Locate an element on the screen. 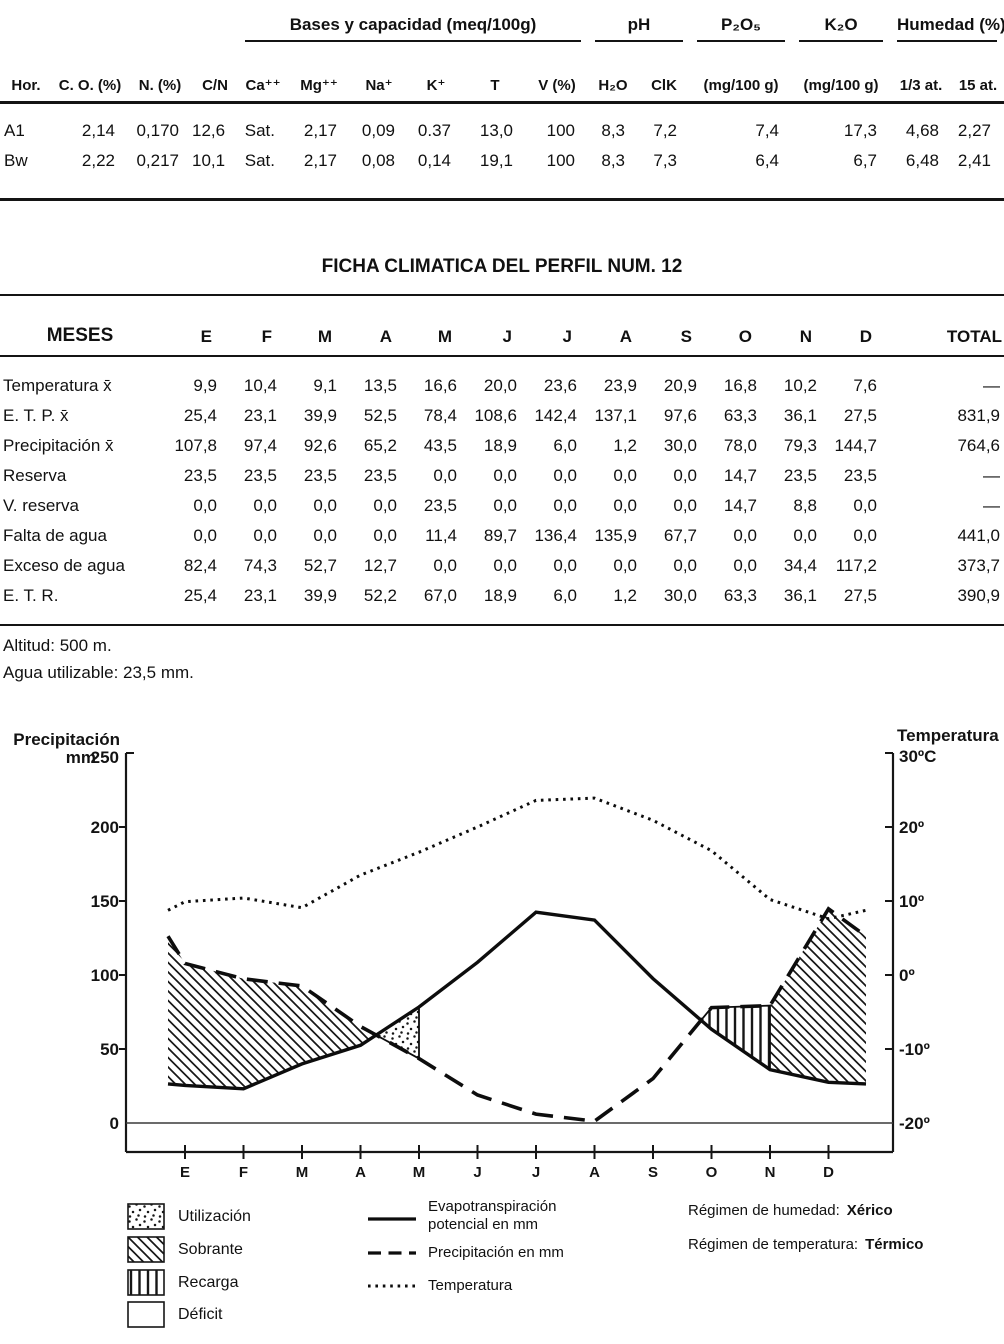 Image resolution: width=1004 pixels, height=1344 pixels. total-cell: 441,0 is located at coordinates (978, 535).